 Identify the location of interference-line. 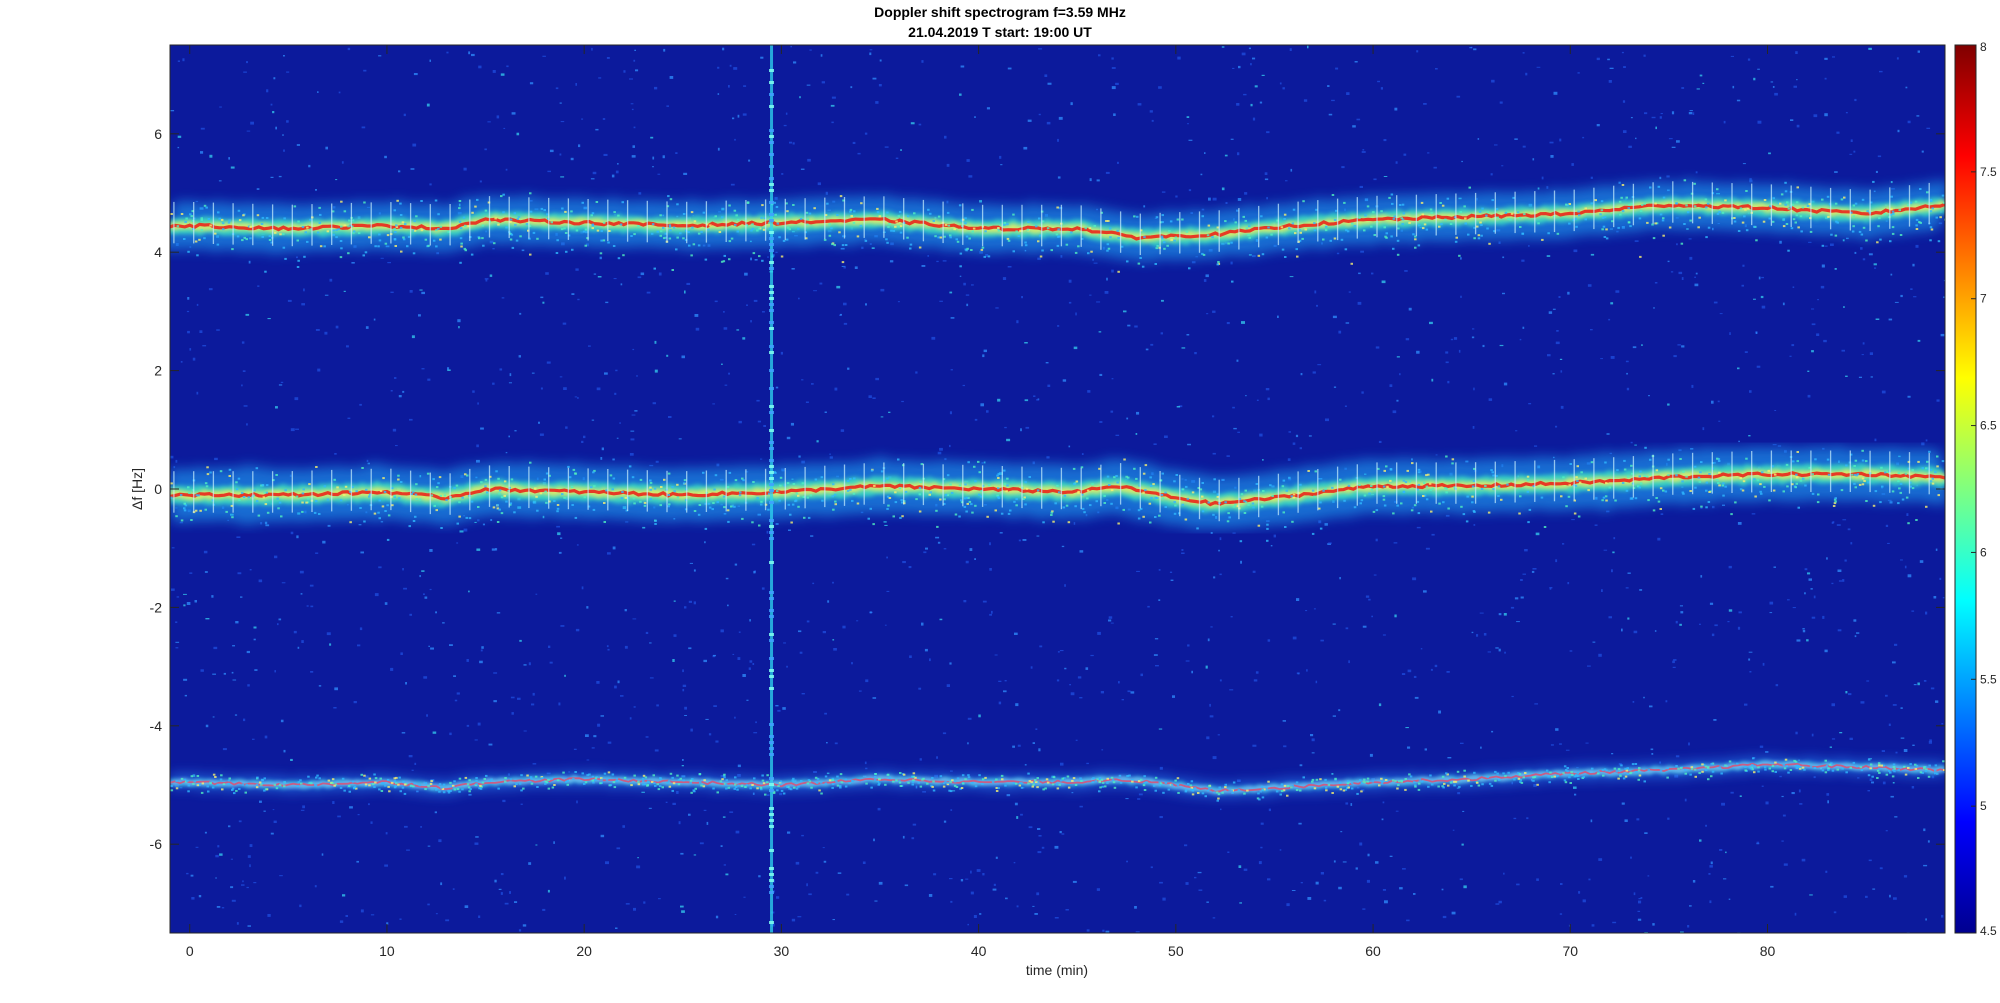
(771, 489).